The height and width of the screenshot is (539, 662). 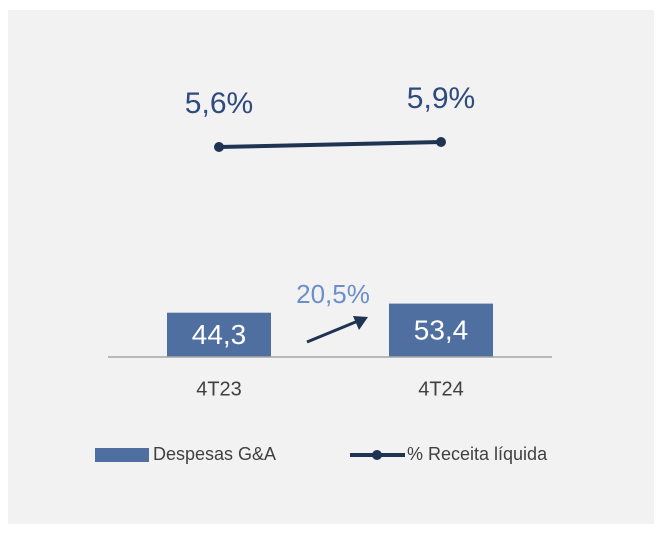 I want to click on line-value-label: 5,9%, so click(x=441, y=98).